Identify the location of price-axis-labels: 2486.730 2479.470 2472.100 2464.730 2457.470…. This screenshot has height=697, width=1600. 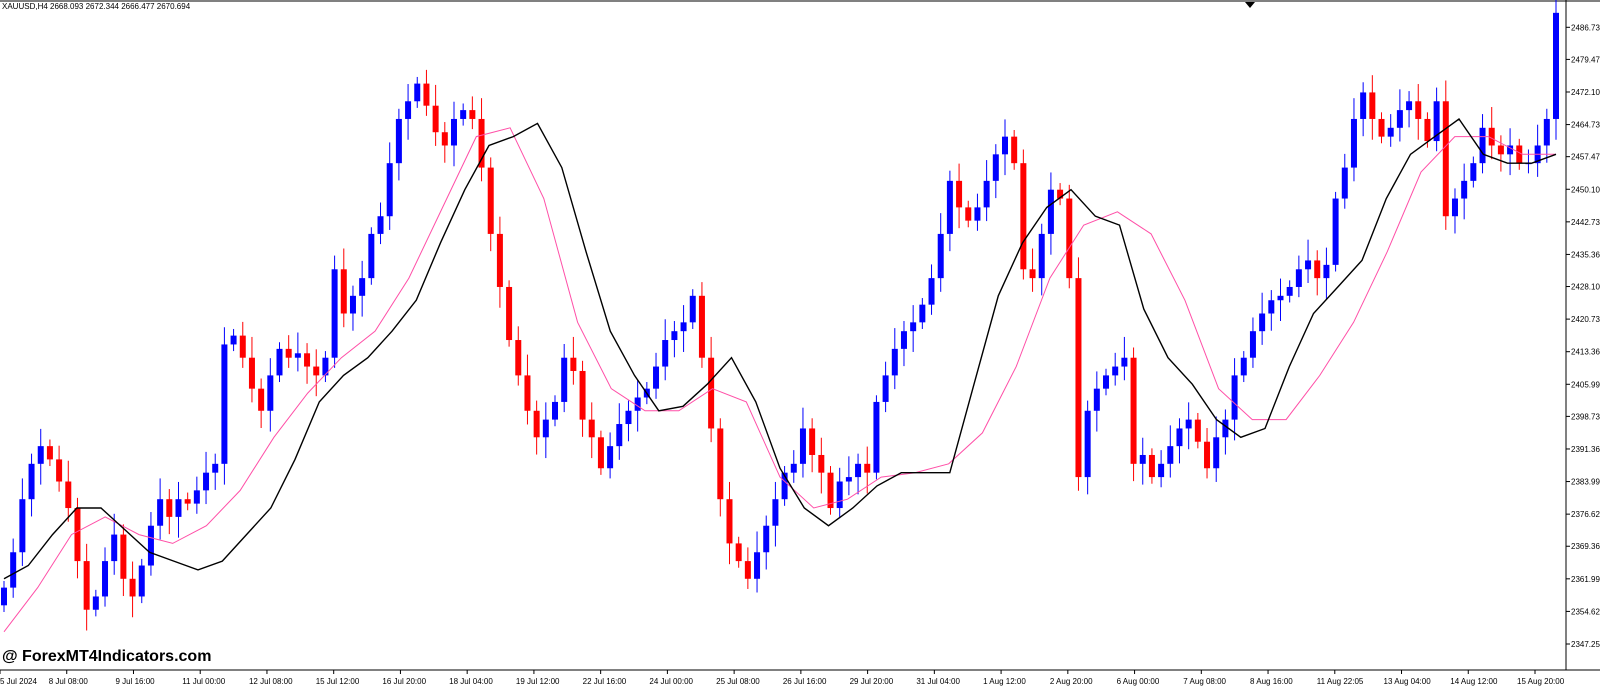
(1583, 336).